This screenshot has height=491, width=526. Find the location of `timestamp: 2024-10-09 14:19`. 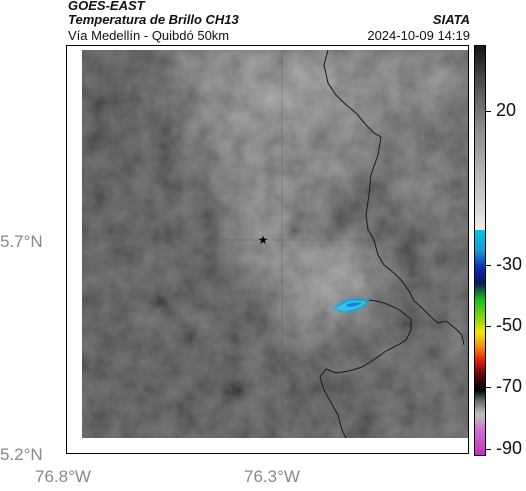

timestamp: 2024-10-09 14:19 is located at coordinates (418, 35).